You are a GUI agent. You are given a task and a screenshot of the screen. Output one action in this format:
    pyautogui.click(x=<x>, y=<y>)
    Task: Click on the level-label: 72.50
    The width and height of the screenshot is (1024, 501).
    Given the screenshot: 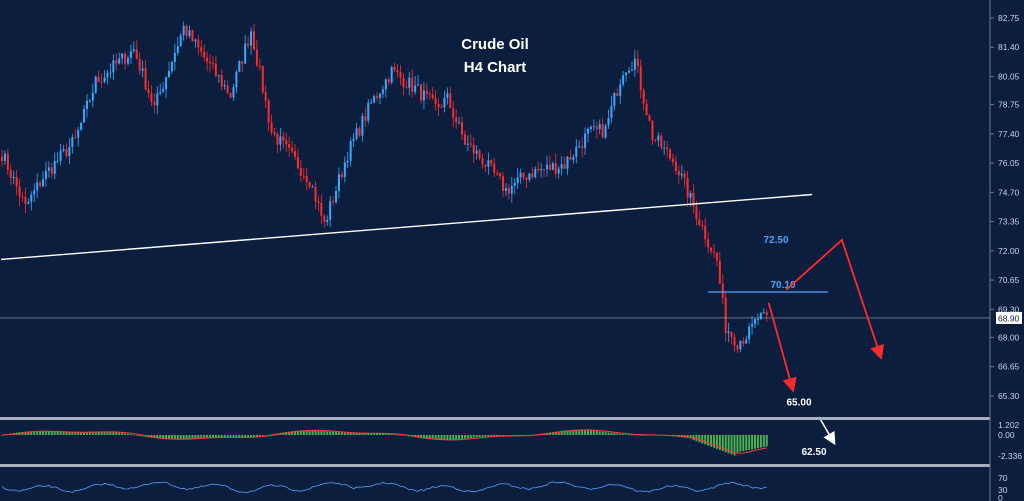 What is the action you would take?
    pyautogui.click(x=775, y=240)
    